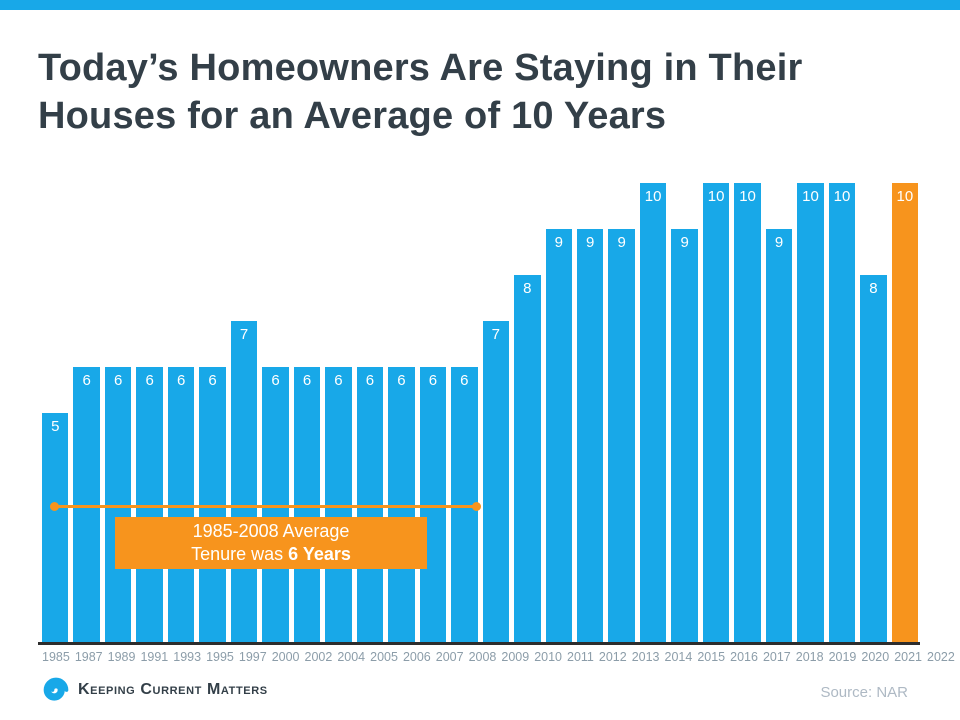 The height and width of the screenshot is (720, 960). Describe the element at coordinates (220, 657) in the screenshot. I see `x-axis-label: 1995` at that location.